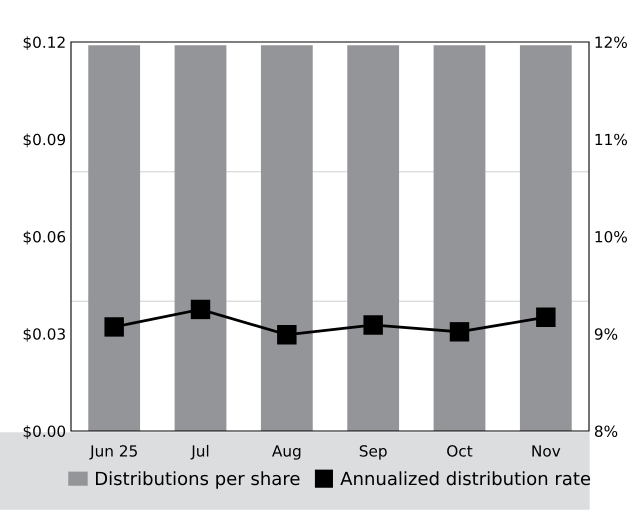 The width and height of the screenshot is (631, 513). Describe the element at coordinates (465, 478) in the screenshot. I see `legend-label: Annualized distribution rate` at that location.